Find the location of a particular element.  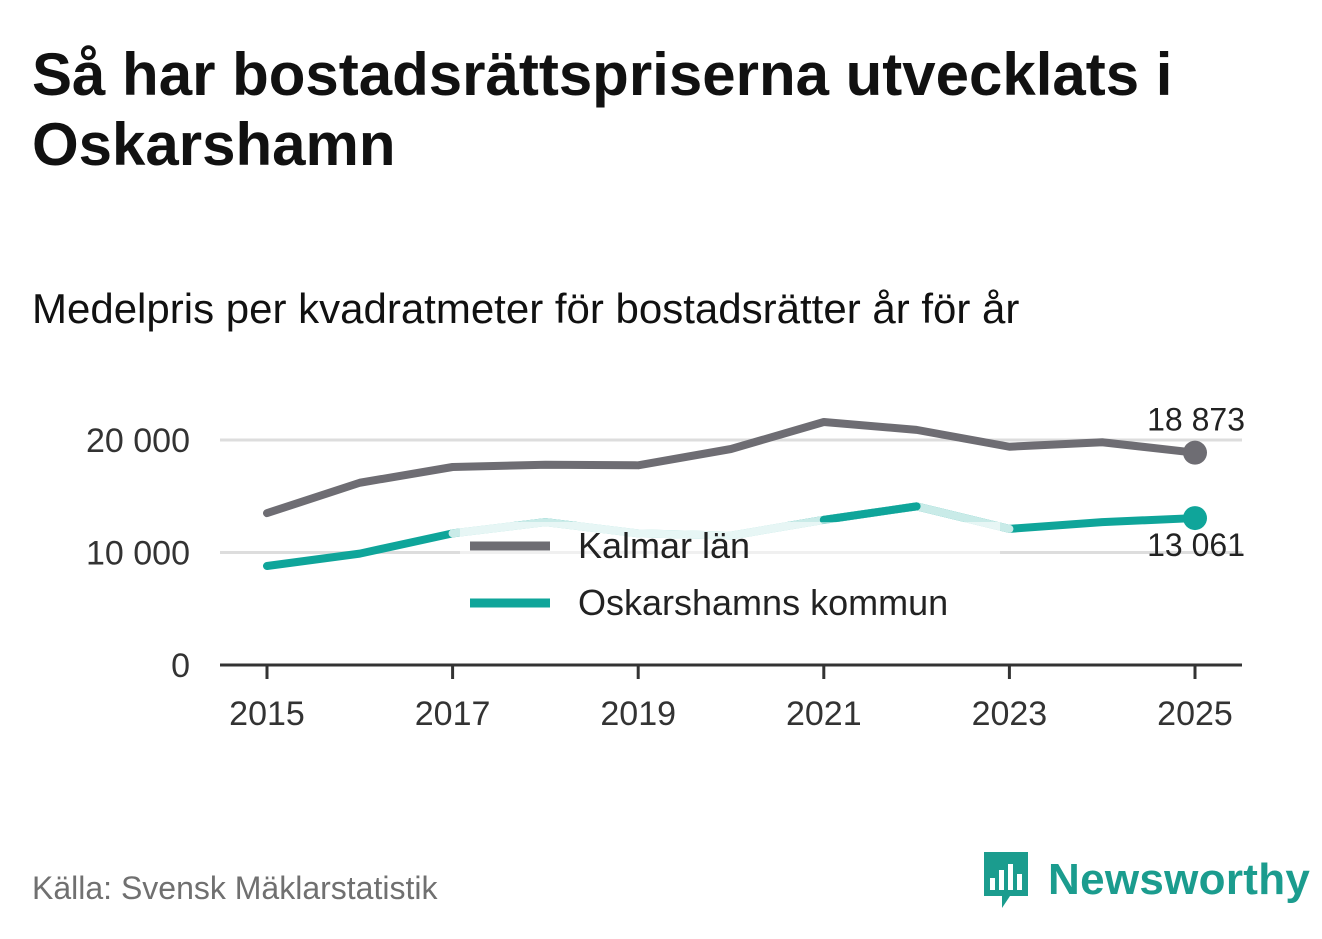

series-line-oskarshamns-kommun-segment is located at coordinates (870, 513).